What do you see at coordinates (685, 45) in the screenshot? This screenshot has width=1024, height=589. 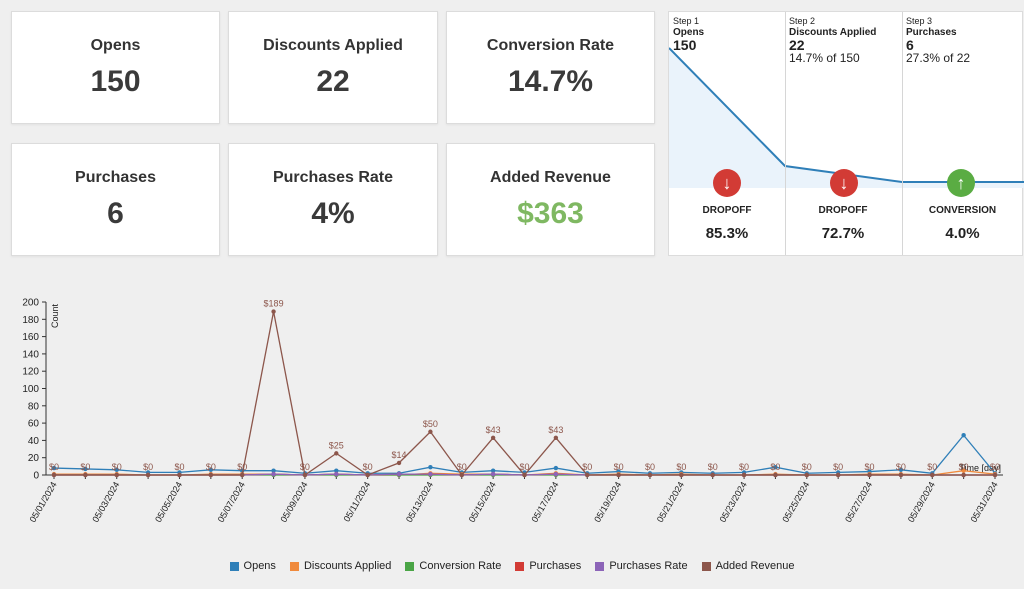 I see `step-count: 150` at bounding box center [685, 45].